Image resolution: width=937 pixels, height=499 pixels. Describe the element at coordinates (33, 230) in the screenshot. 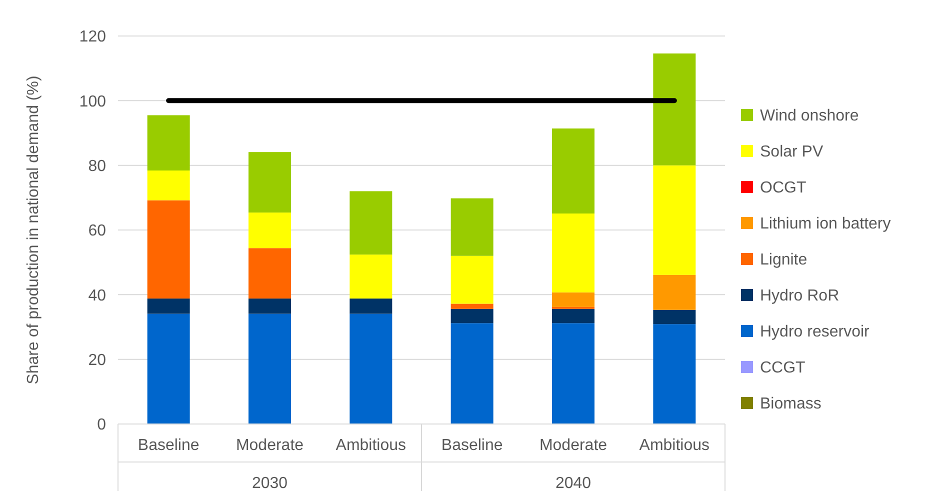

I see `y-axis-title: Share of production in national demand (%)` at that location.